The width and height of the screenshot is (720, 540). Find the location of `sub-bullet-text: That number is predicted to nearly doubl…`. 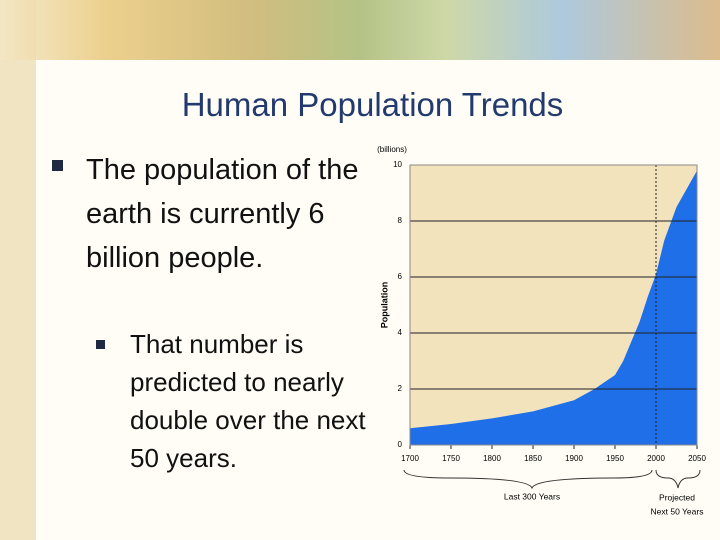

sub-bullet-text: That number is predicted to nearly doubl… is located at coordinates (248, 401).